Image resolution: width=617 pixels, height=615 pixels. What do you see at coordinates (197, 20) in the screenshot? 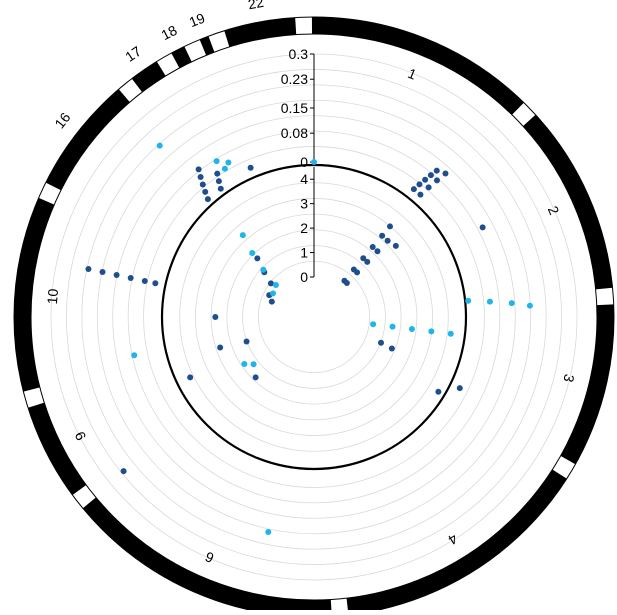
I see `chromosome-label-19: 19` at bounding box center [197, 20].